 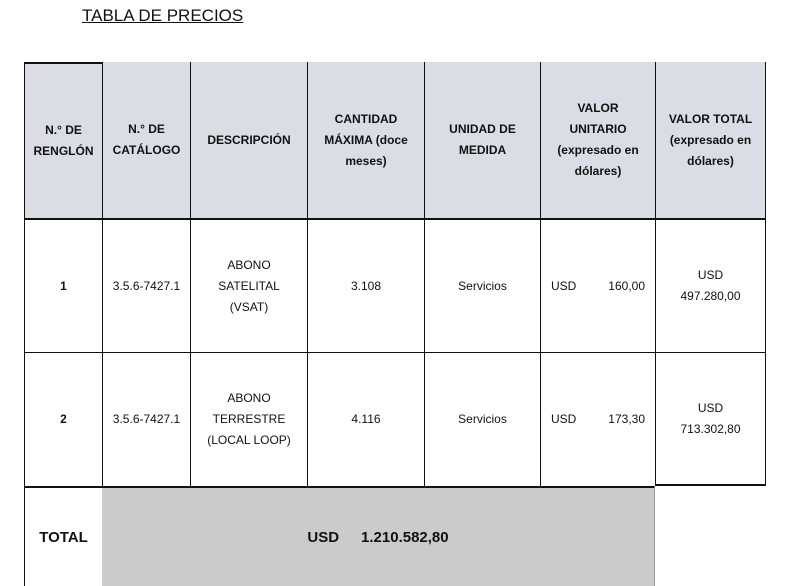 I want to click on cell-valor-total: USD 713.302,80, so click(x=710, y=419).